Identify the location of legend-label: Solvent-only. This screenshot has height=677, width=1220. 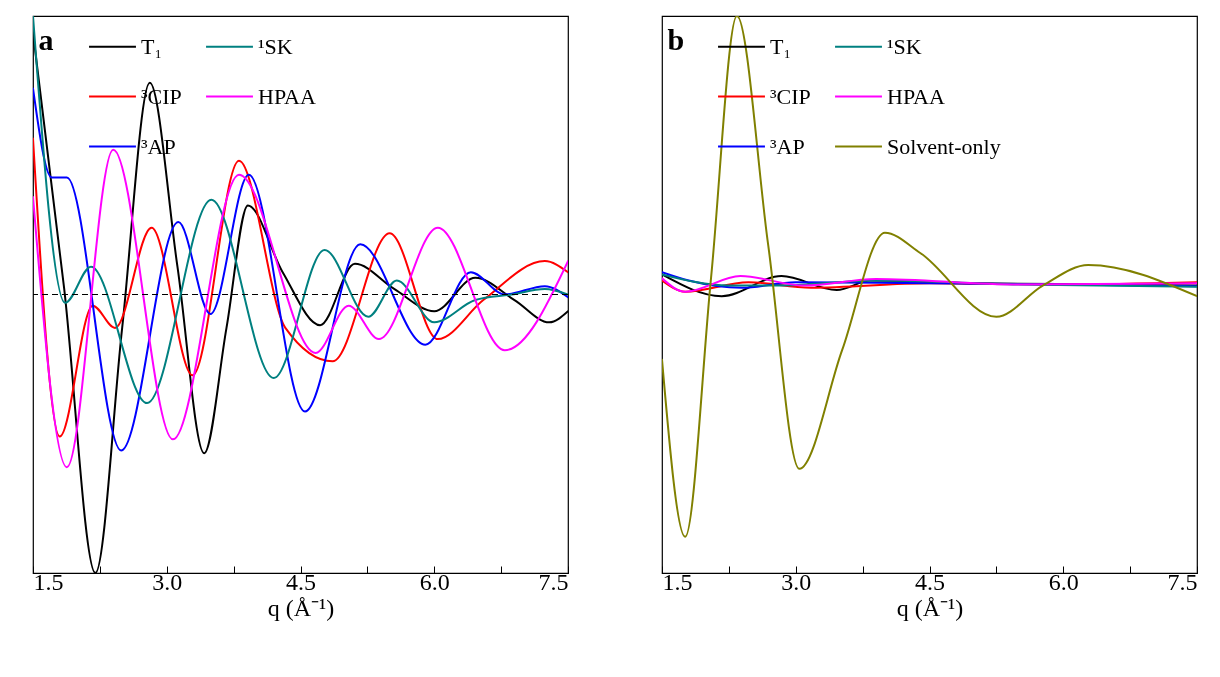
(944, 146).